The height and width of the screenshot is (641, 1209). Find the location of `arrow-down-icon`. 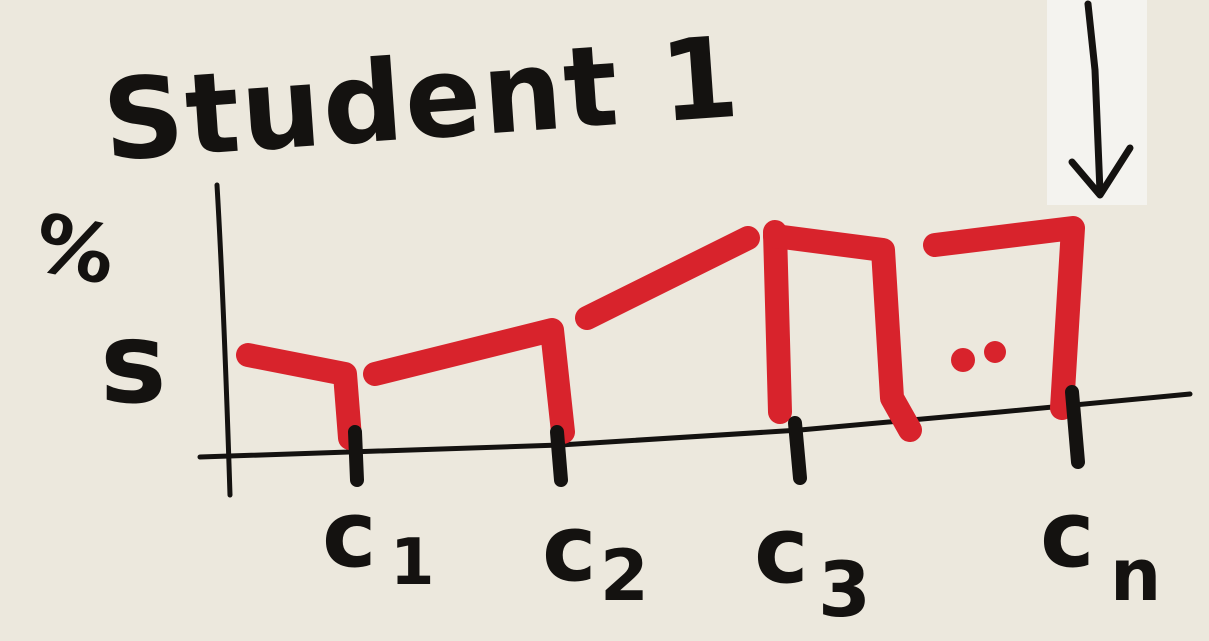

arrow-down-icon is located at coordinates (1101, 99).